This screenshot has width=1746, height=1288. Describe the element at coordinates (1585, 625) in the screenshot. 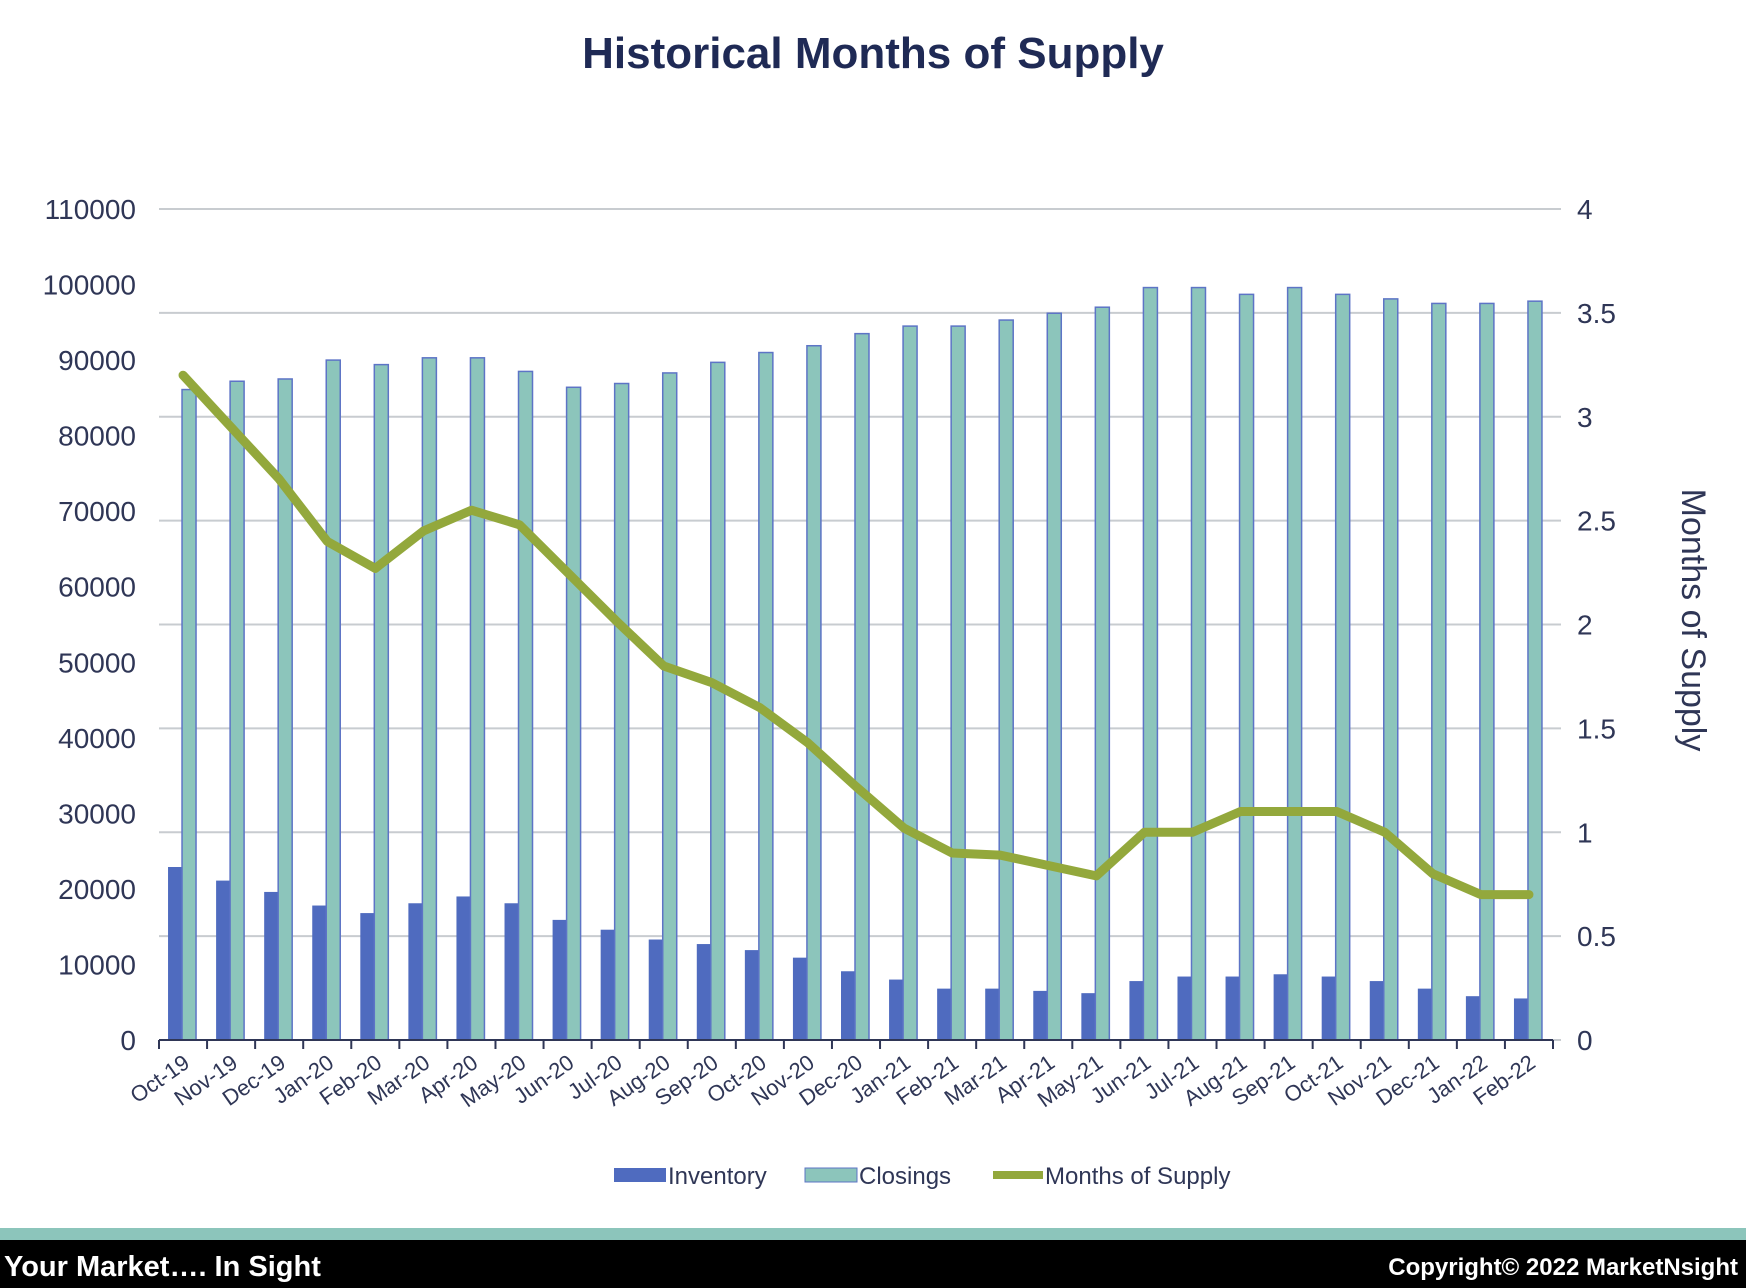

I see `right-tick-label: 2` at that location.